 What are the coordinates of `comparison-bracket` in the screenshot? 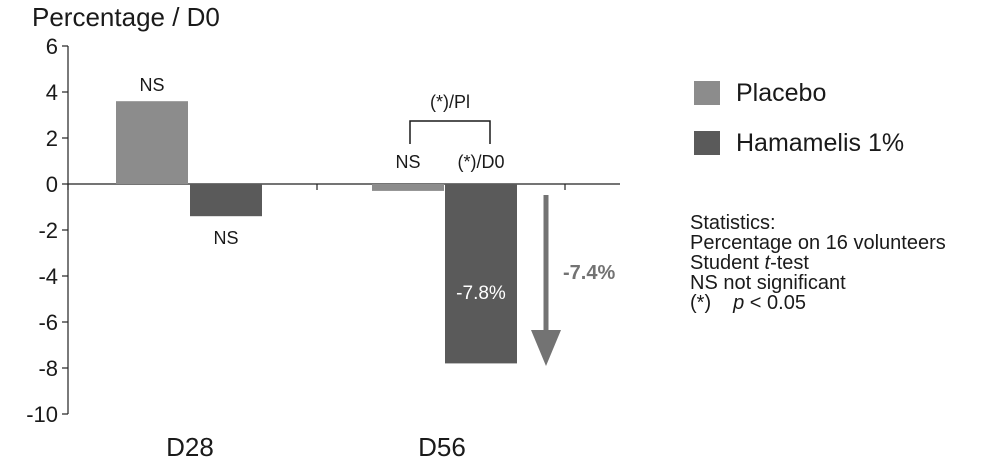 It's located at (450, 132).